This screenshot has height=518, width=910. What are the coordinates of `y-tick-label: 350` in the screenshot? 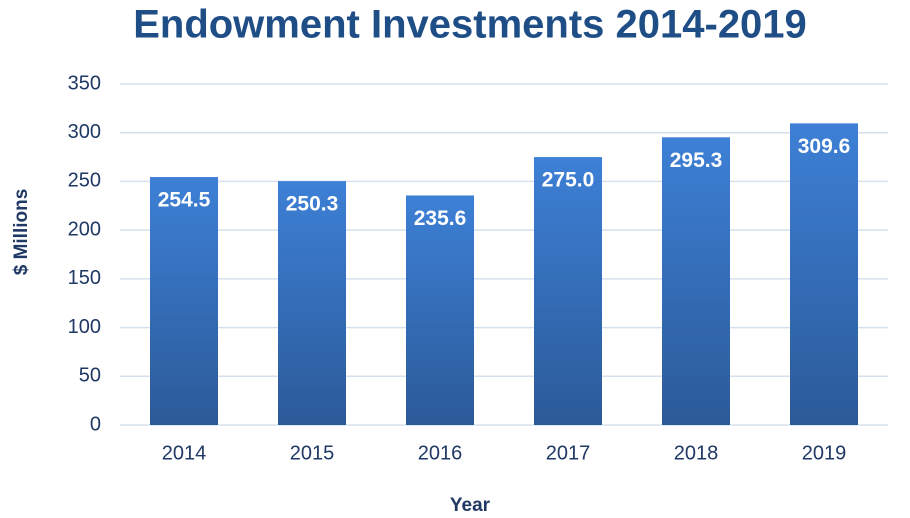 It's located at (84, 83).